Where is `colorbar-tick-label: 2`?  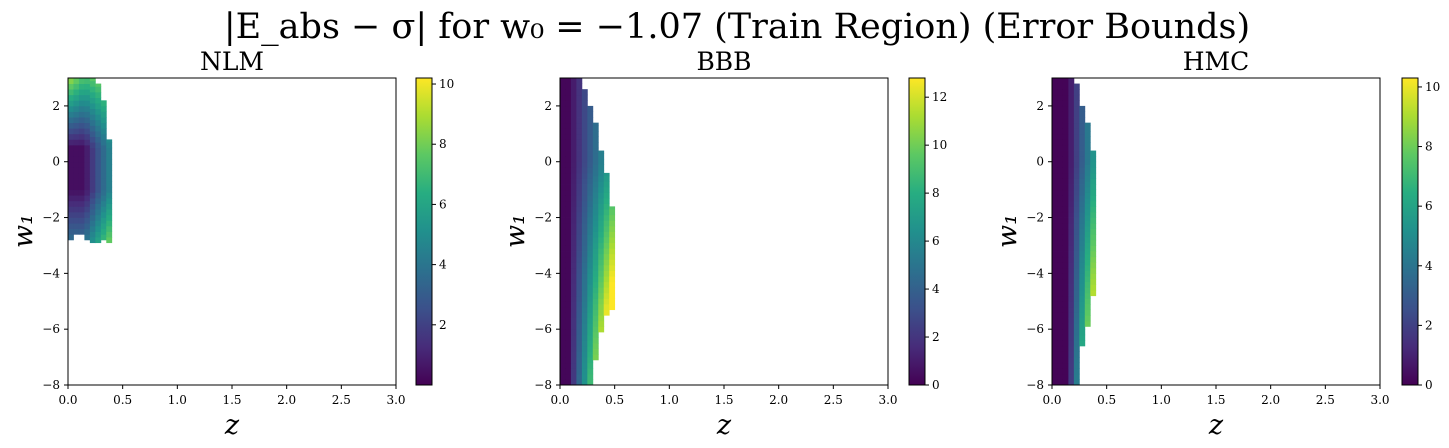
colorbar-tick-label: 2 is located at coordinates (936, 337).